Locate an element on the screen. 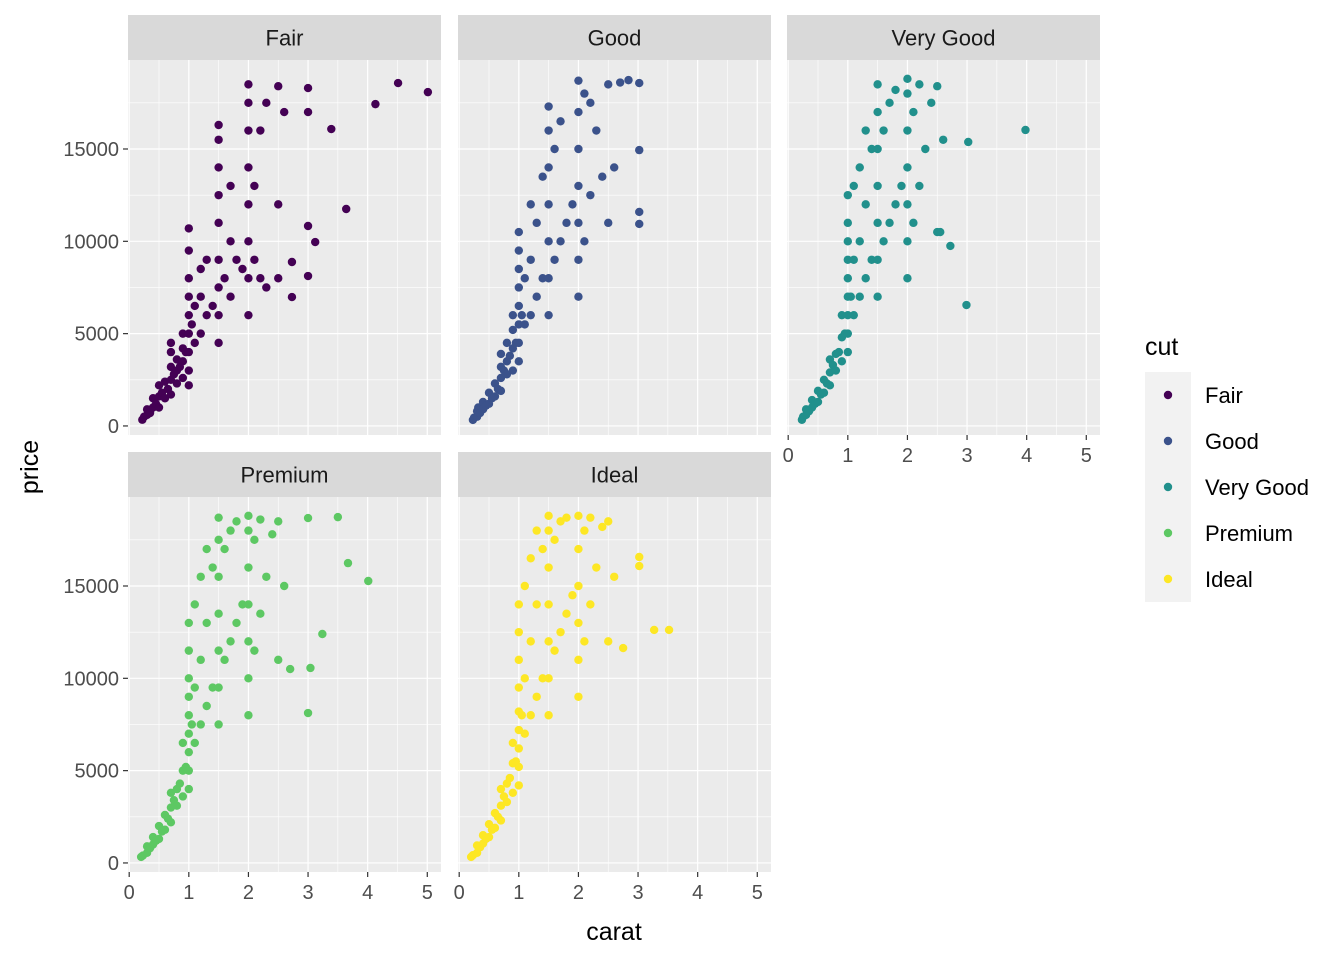 This screenshot has height=960, width=1344. facet-strip-label: Good is located at coordinates (615, 38).